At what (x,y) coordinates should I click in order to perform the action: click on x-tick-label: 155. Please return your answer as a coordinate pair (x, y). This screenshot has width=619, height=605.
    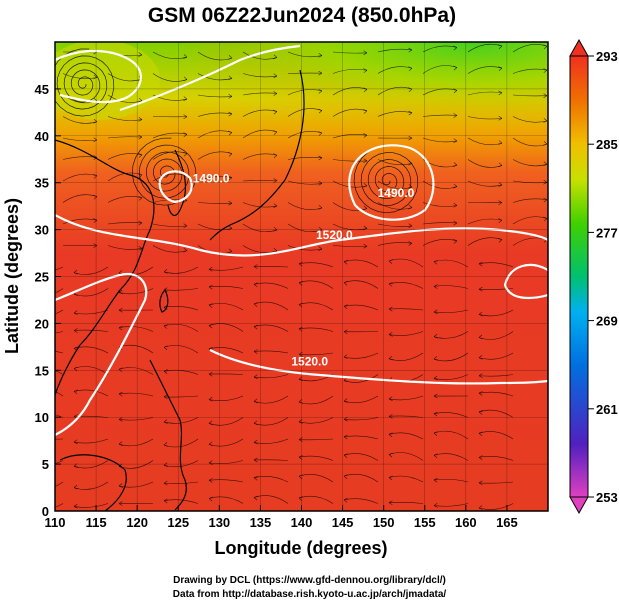
    Looking at the image, I should click on (425, 522).